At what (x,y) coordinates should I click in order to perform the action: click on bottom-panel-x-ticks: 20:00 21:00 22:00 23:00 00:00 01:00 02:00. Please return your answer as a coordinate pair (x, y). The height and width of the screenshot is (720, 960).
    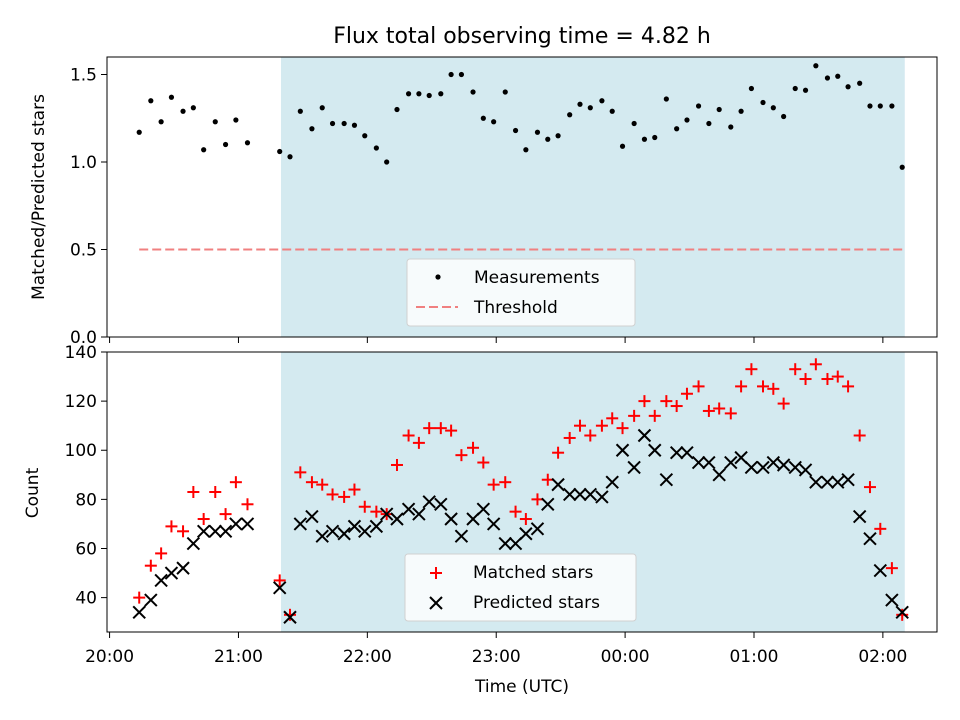
    Looking at the image, I should click on (496, 649).